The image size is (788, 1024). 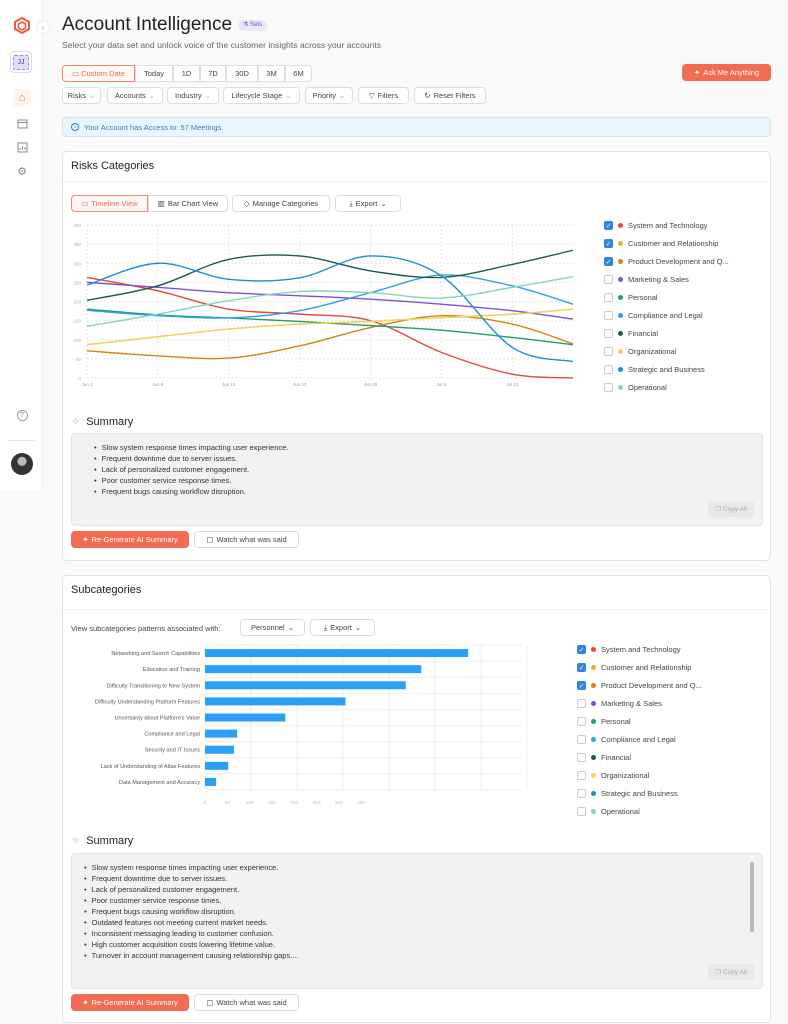 I want to click on date-3m: 3M, so click(x=271, y=73).